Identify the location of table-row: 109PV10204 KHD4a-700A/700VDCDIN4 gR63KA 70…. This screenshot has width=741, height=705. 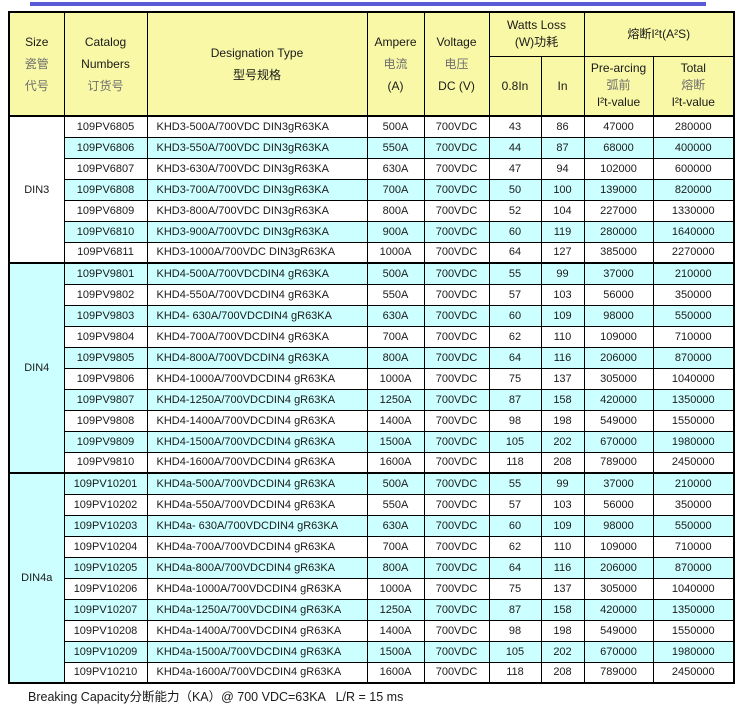
(372, 546).